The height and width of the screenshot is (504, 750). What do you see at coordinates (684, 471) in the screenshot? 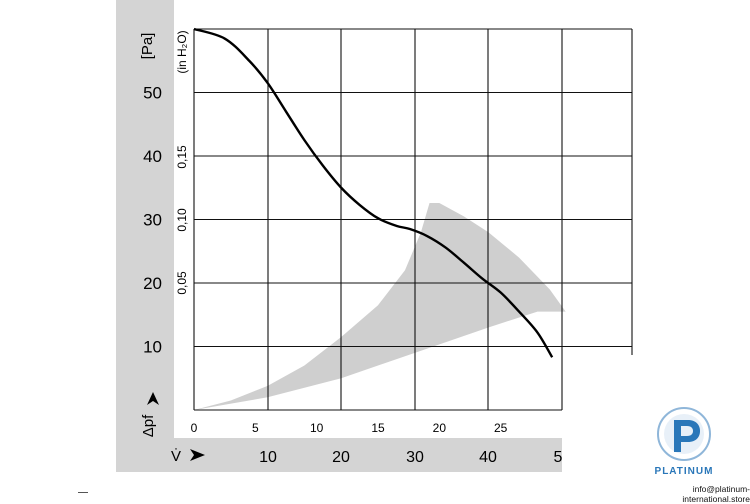
I see `brand-name: PLATINUM` at bounding box center [684, 471].